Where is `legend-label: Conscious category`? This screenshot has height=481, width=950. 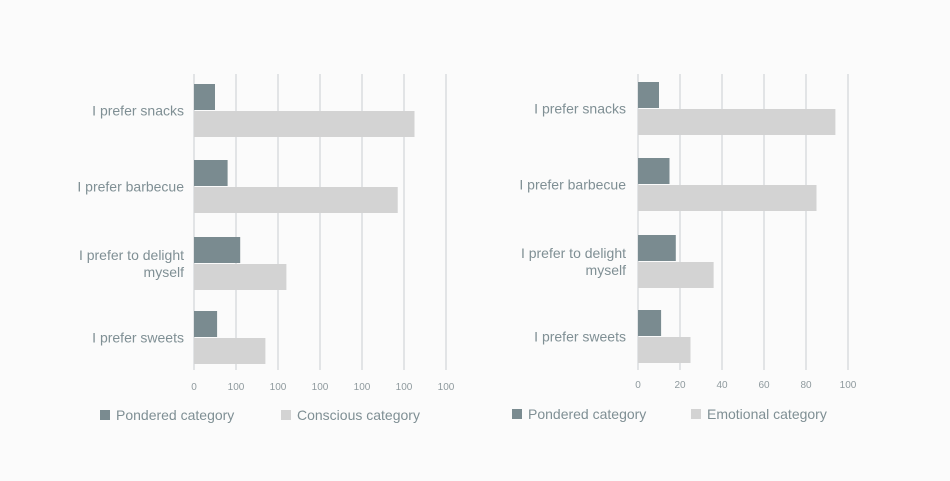 legend-label: Conscious category is located at coordinates (358, 415).